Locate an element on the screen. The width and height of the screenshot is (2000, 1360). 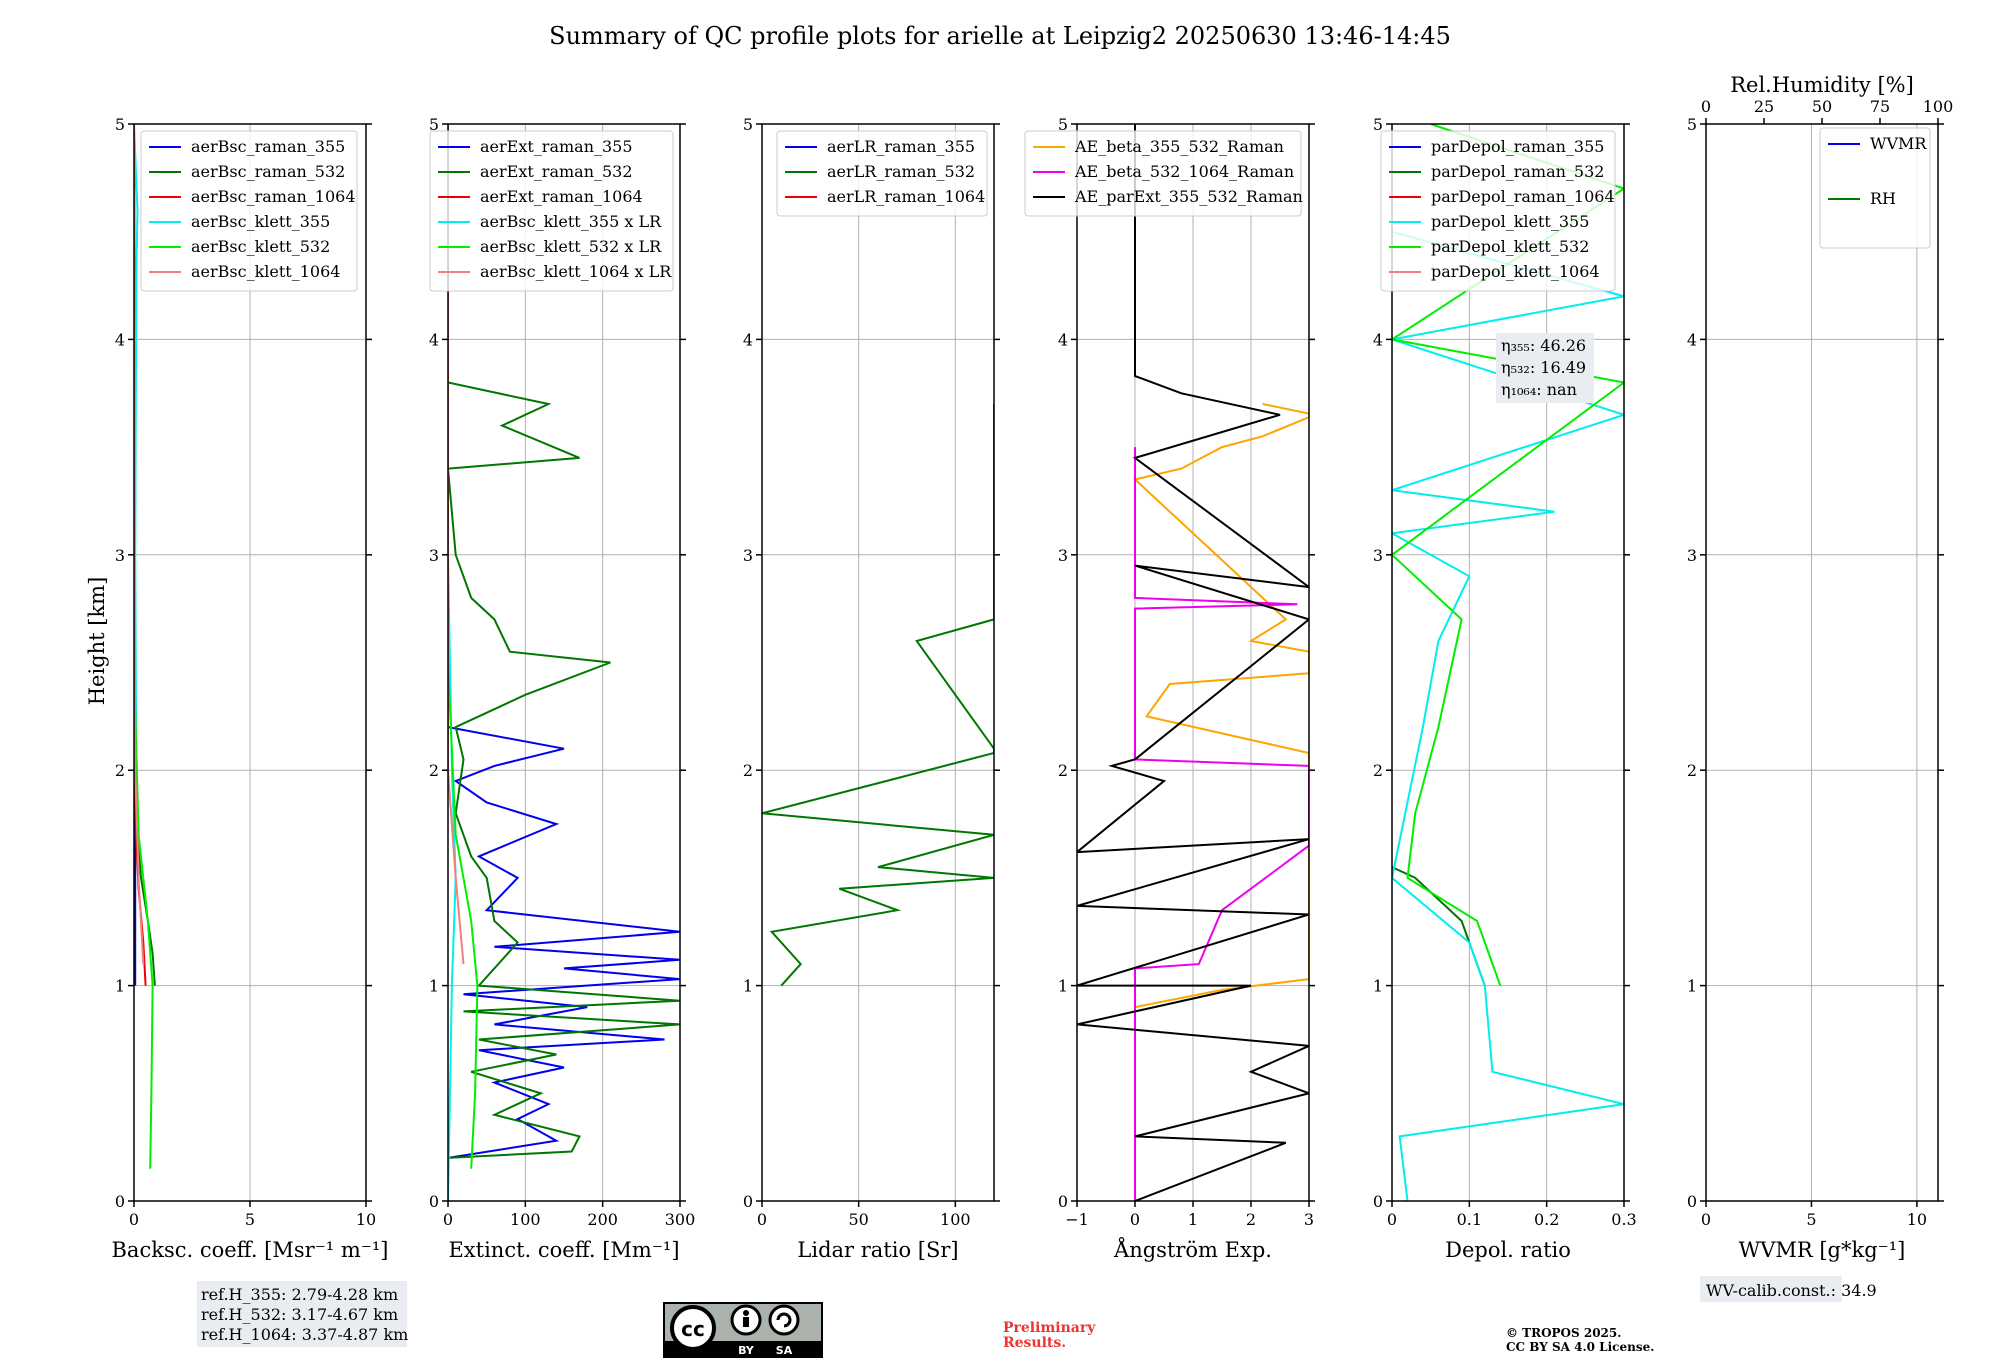
legend-entry: RH is located at coordinates (1883, 198).